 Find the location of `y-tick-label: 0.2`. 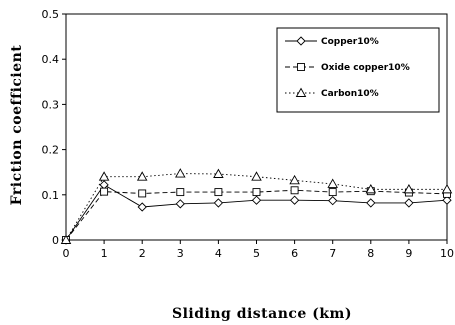

y-tick-label: 0.2 is located at coordinates (51, 150).